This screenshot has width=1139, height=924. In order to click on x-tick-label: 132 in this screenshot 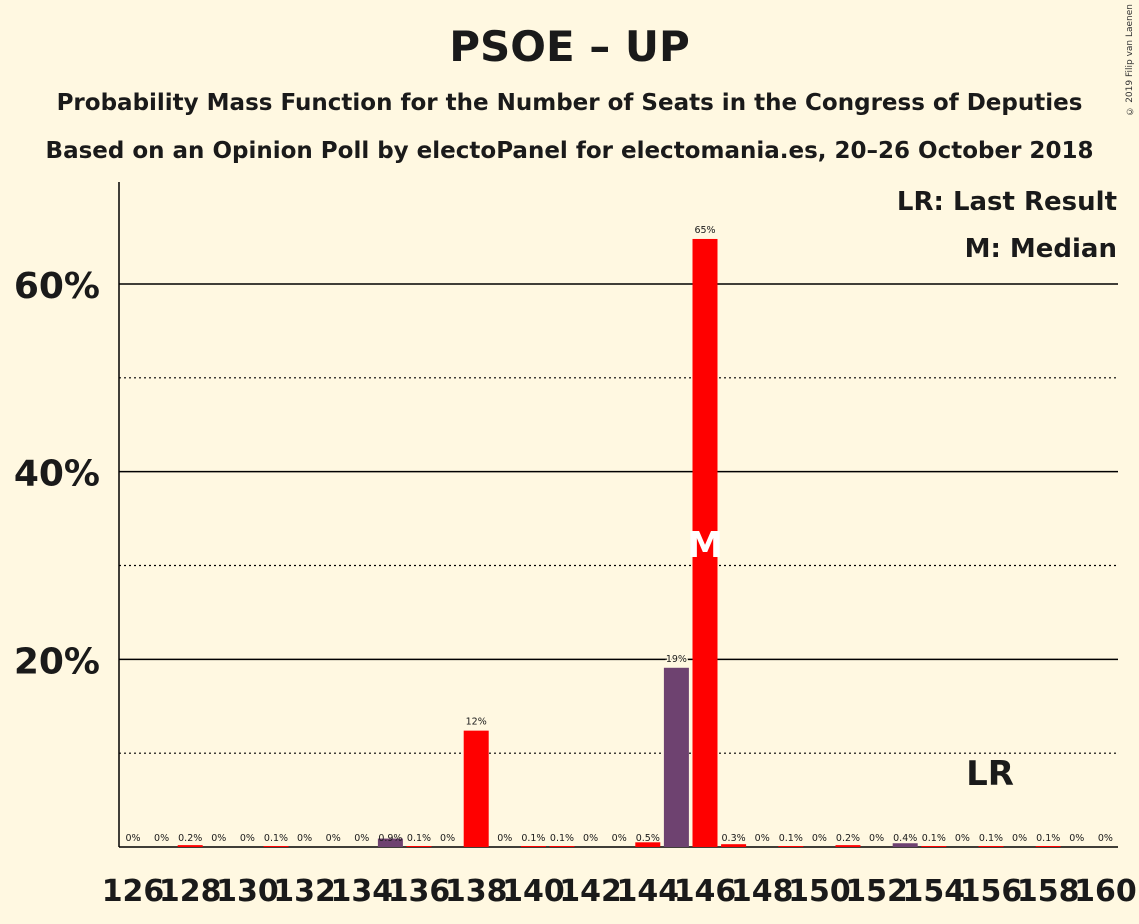, I will do `click(304, 891)`.